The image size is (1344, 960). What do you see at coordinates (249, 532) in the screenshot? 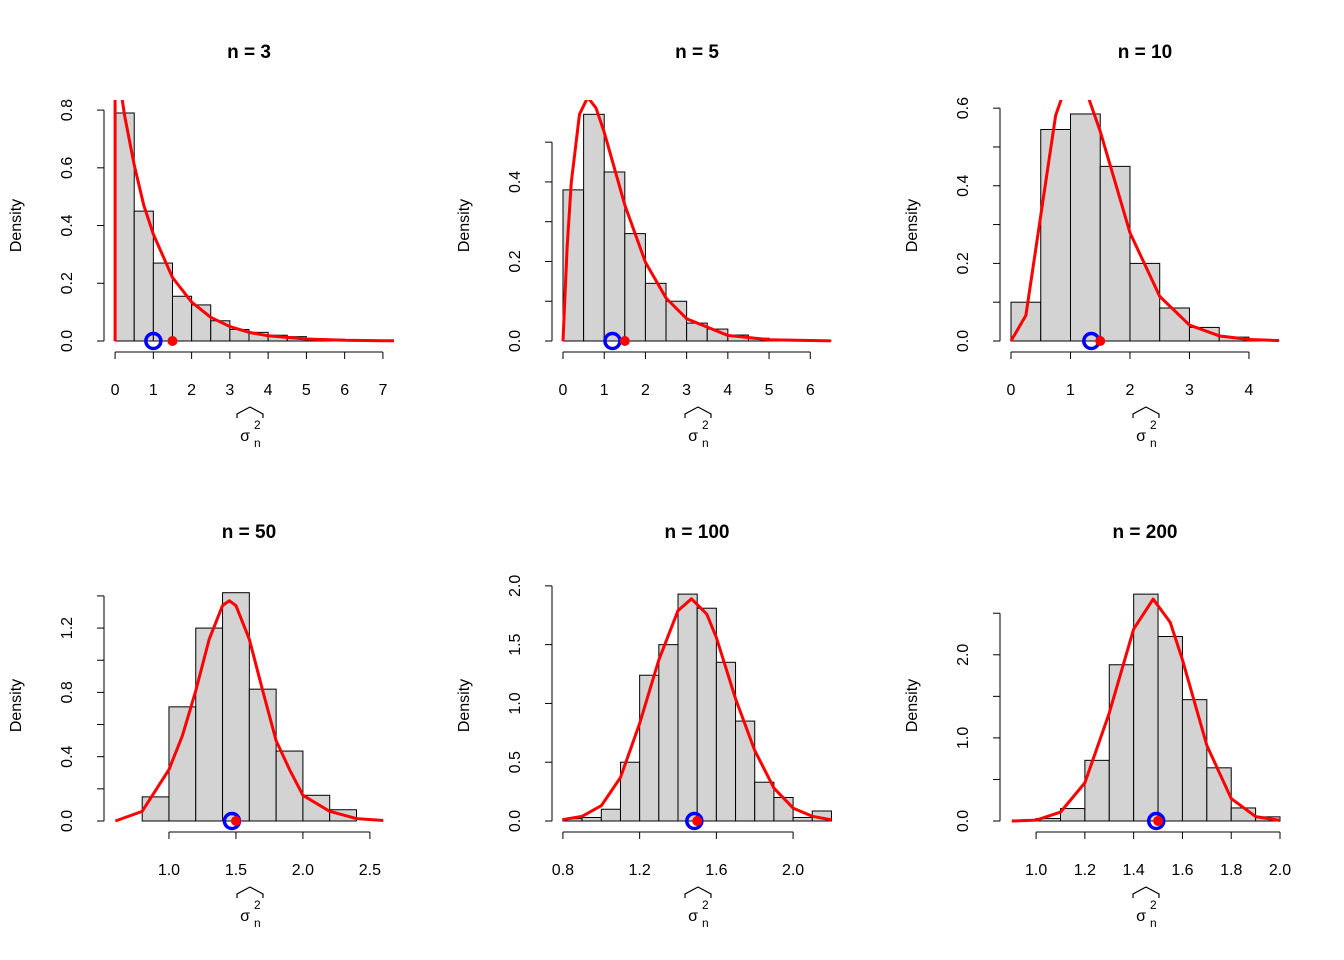
I see `chart-title: n = 50` at bounding box center [249, 532].